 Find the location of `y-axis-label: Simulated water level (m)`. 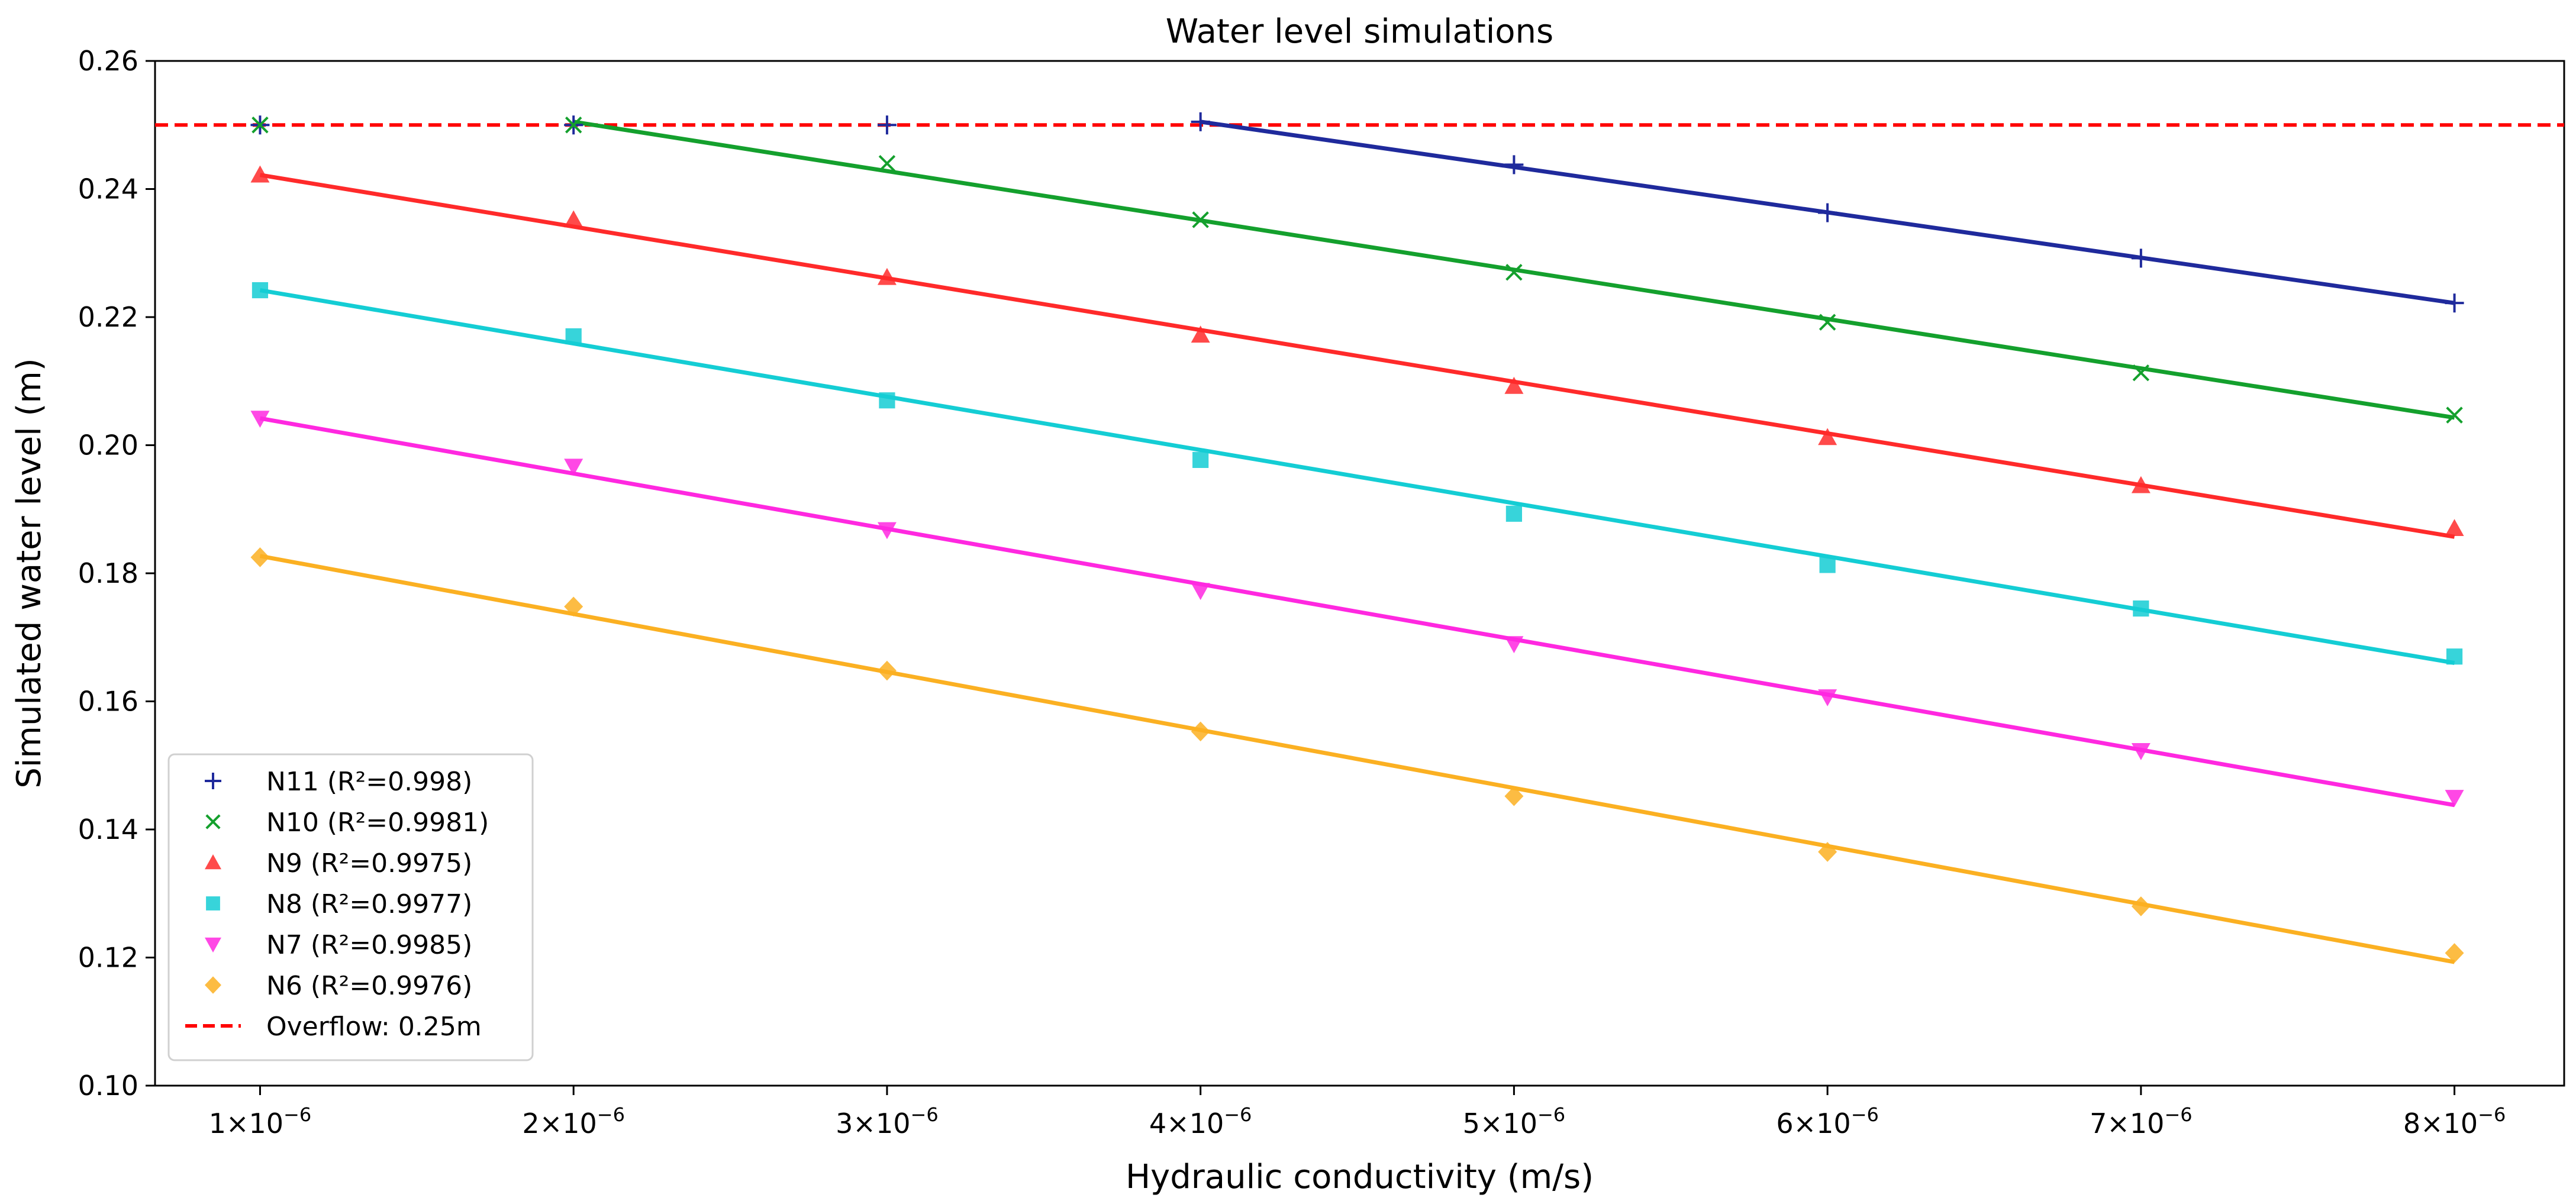

y-axis-label: Simulated water level (m) is located at coordinates (29, 573).